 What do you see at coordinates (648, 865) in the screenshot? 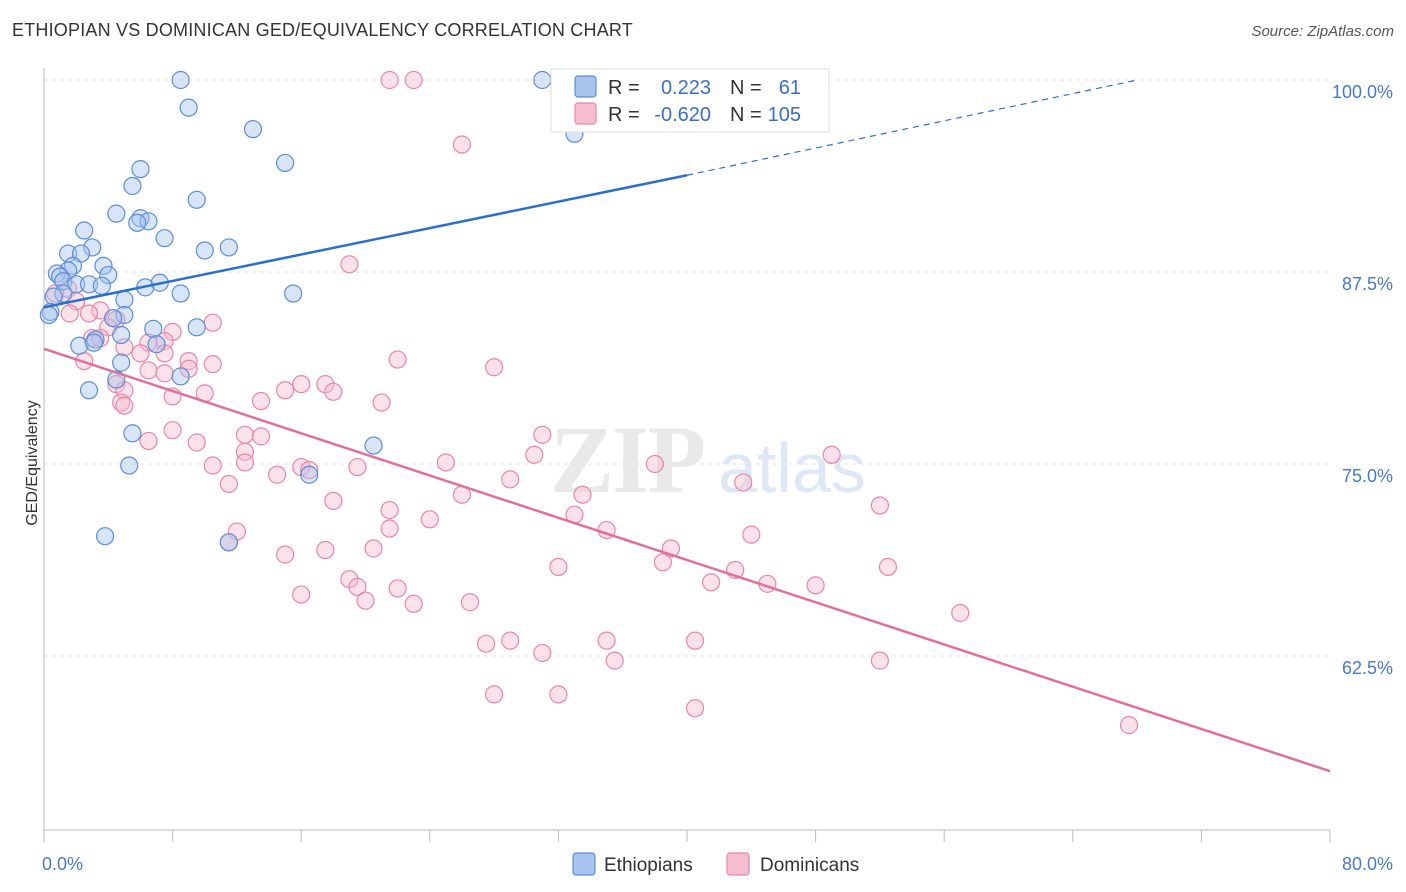
I see `bottom-legend-label-ethiopians: Ethiopians` at bounding box center [648, 865].